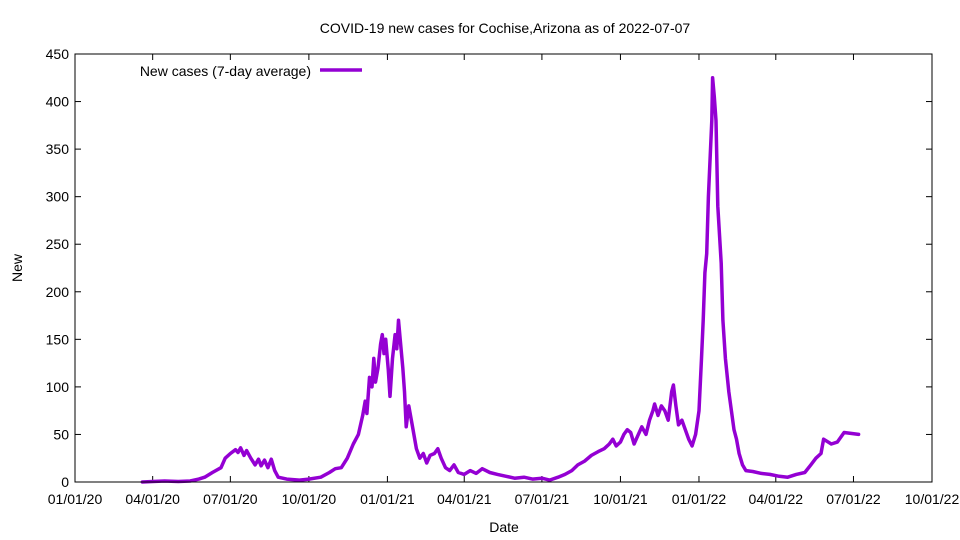  I want to click on y-tick-label: 0, so click(65, 482).